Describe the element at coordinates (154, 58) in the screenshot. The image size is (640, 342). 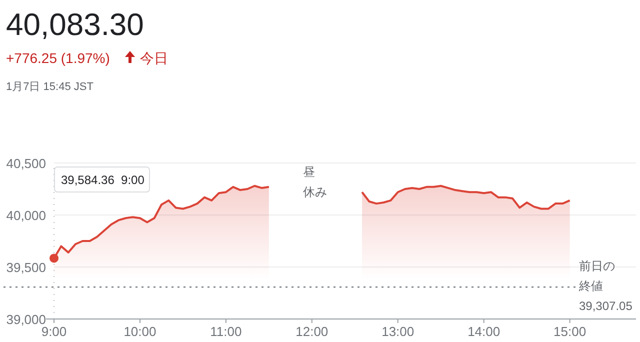
I see `text: 今日` at that location.